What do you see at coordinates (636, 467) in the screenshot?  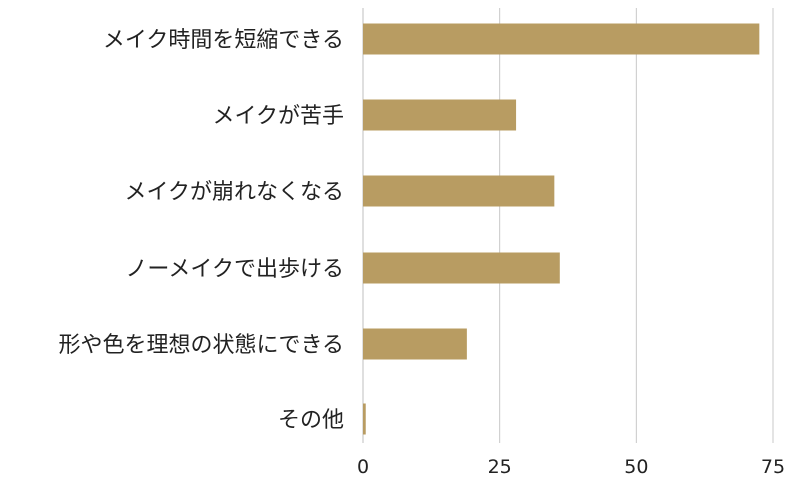 I see `x-tick-label-50: 50` at bounding box center [636, 467].